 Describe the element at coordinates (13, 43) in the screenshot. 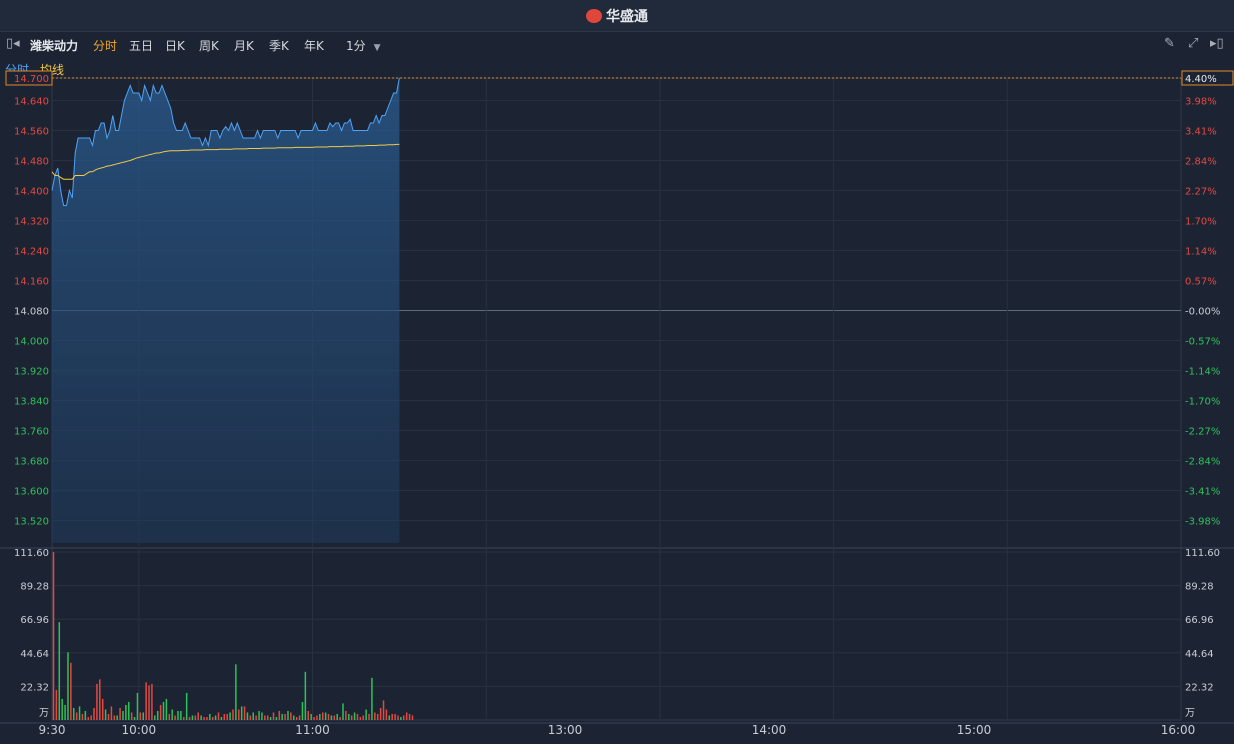

I see `collapse-left-icon: ▯◂` at that location.